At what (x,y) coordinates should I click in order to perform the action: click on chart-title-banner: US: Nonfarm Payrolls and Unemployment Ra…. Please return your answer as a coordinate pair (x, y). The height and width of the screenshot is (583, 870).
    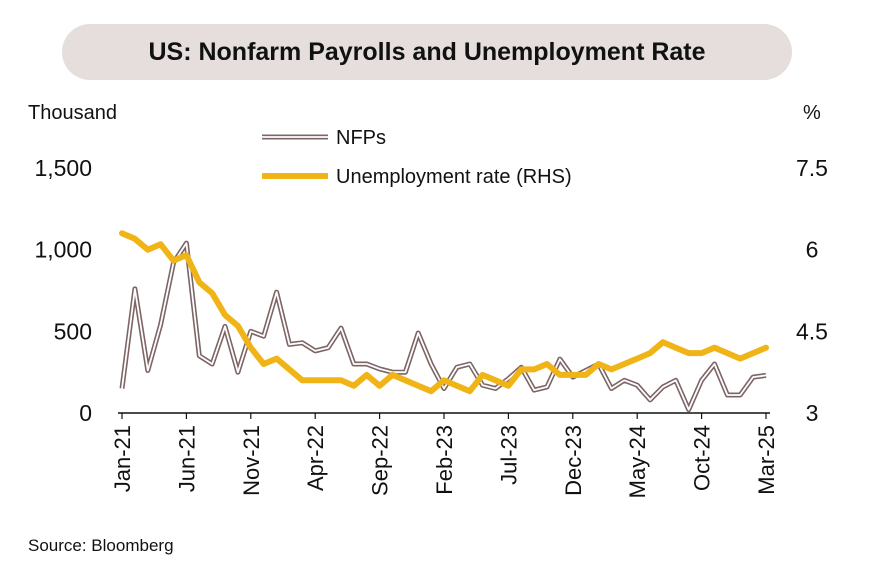
    Looking at the image, I should click on (427, 52).